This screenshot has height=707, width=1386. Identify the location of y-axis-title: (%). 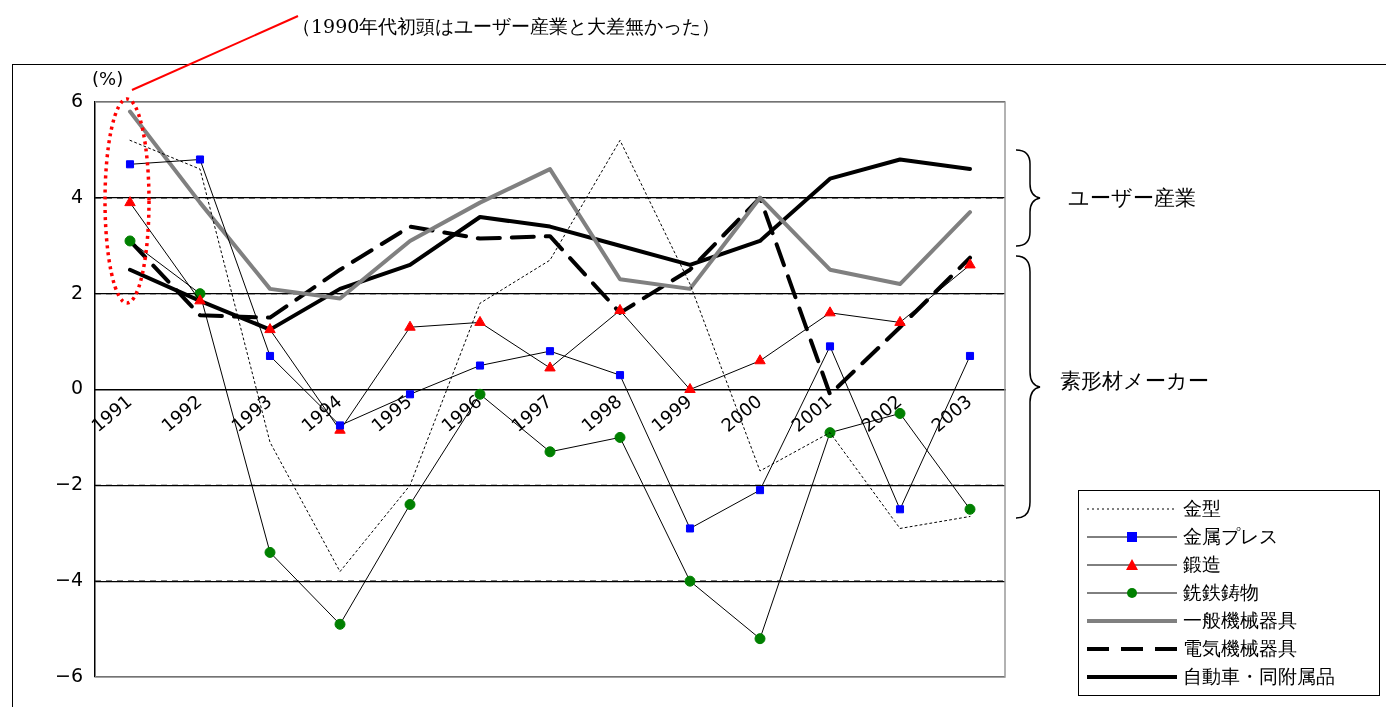
(108, 78).